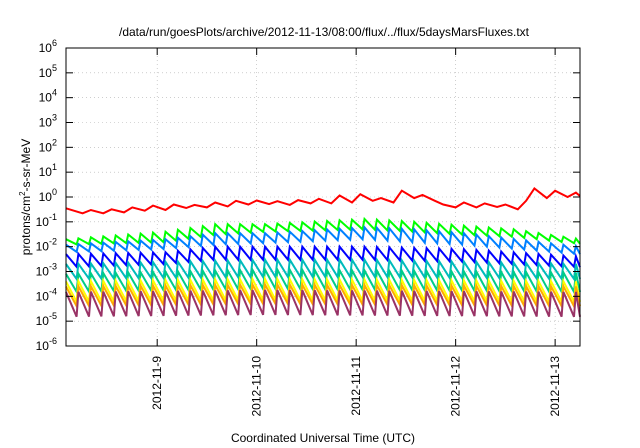  Describe the element at coordinates (555, 386) in the screenshot. I see `x-tick-label: 2012-11-13` at that location.